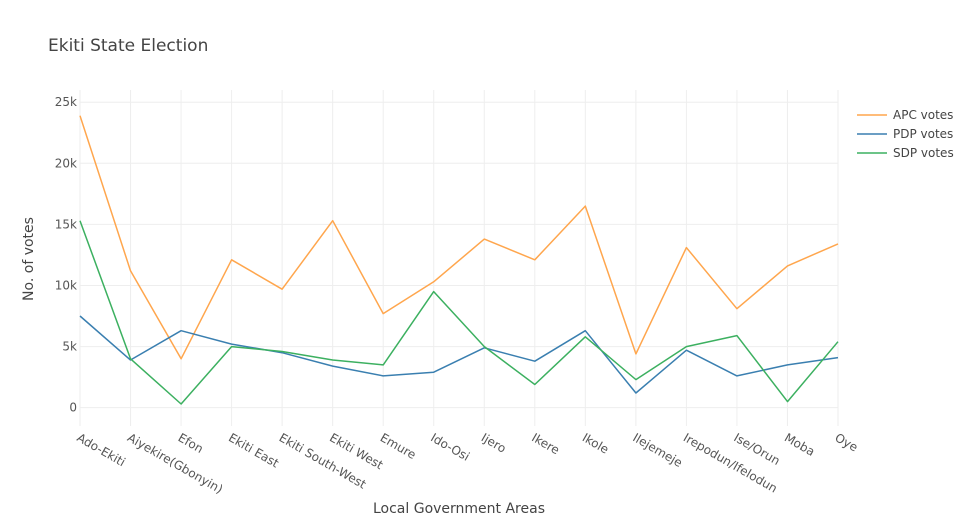 The height and width of the screenshot is (525, 971). I want to click on legend-label: APC votes, so click(923, 115).